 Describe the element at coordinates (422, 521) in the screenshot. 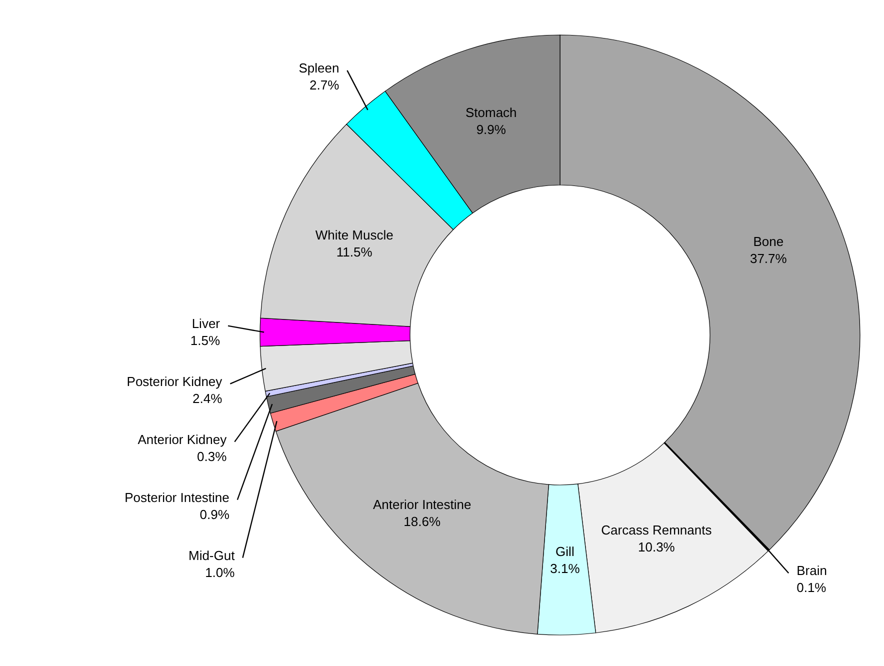

I see `data-label: 18.6%` at that location.